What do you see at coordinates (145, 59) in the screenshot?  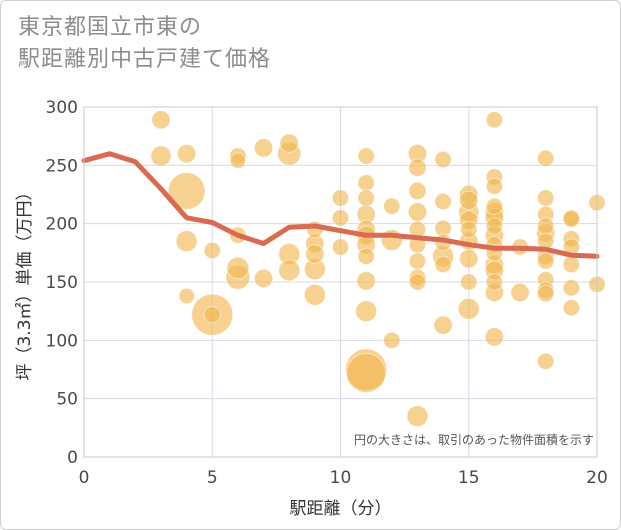 I see `chart-title-line-2: 駅距離別中古戸建て価格` at bounding box center [145, 59].